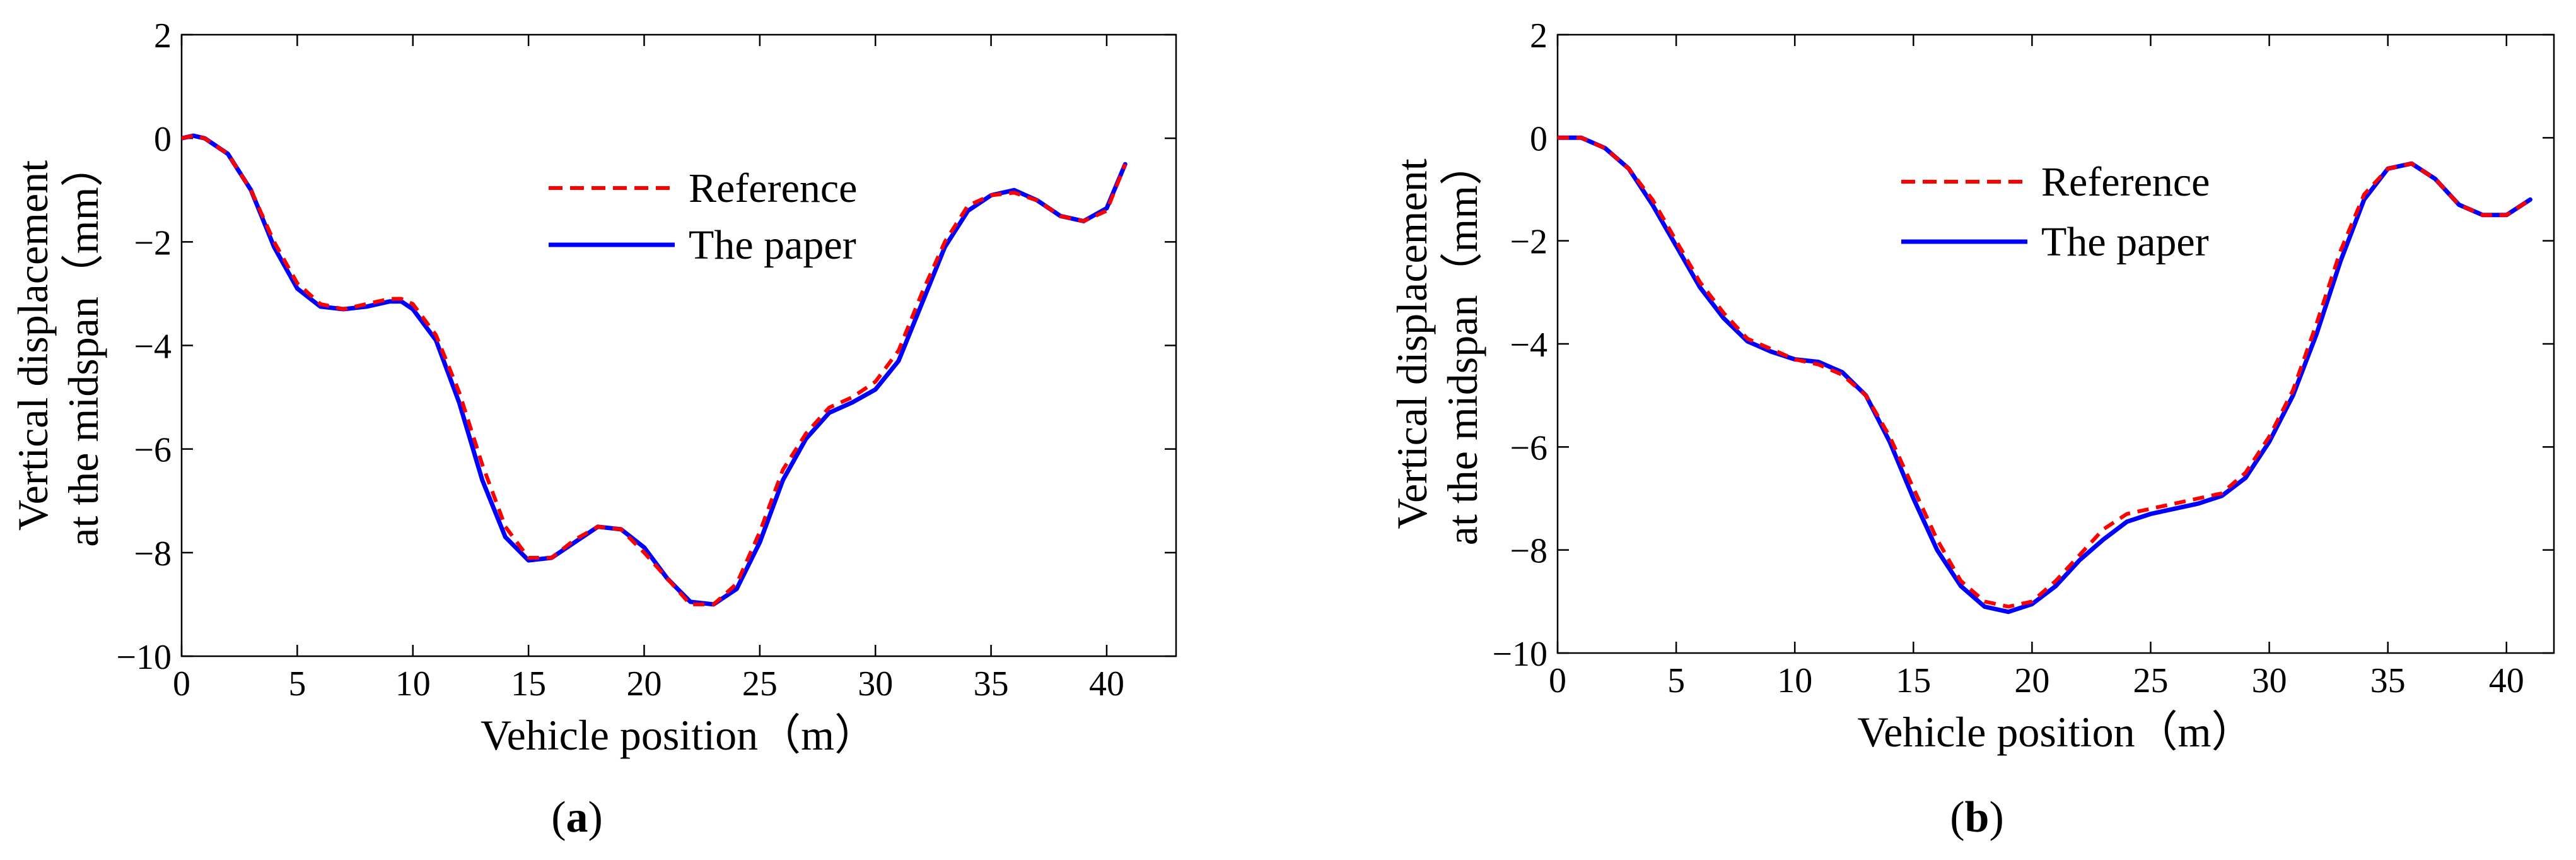 The width and height of the screenshot is (2576, 860). What do you see at coordinates (163, 140) in the screenshot?
I see `y-tick-label-a-1: 0` at bounding box center [163, 140].